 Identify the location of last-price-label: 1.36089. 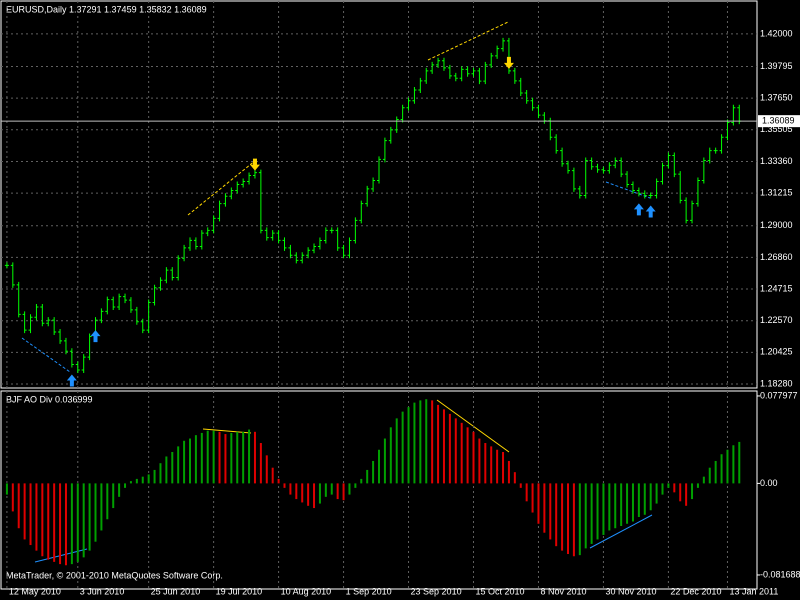
(778, 121).